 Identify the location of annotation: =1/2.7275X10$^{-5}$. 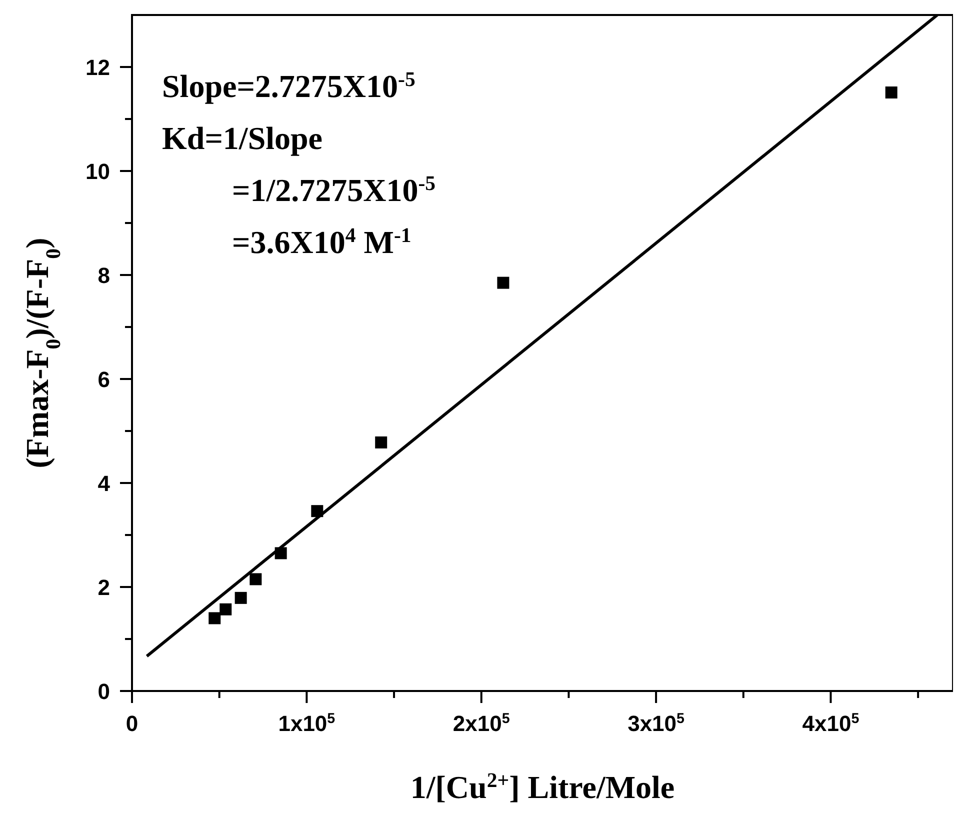
(334, 190).